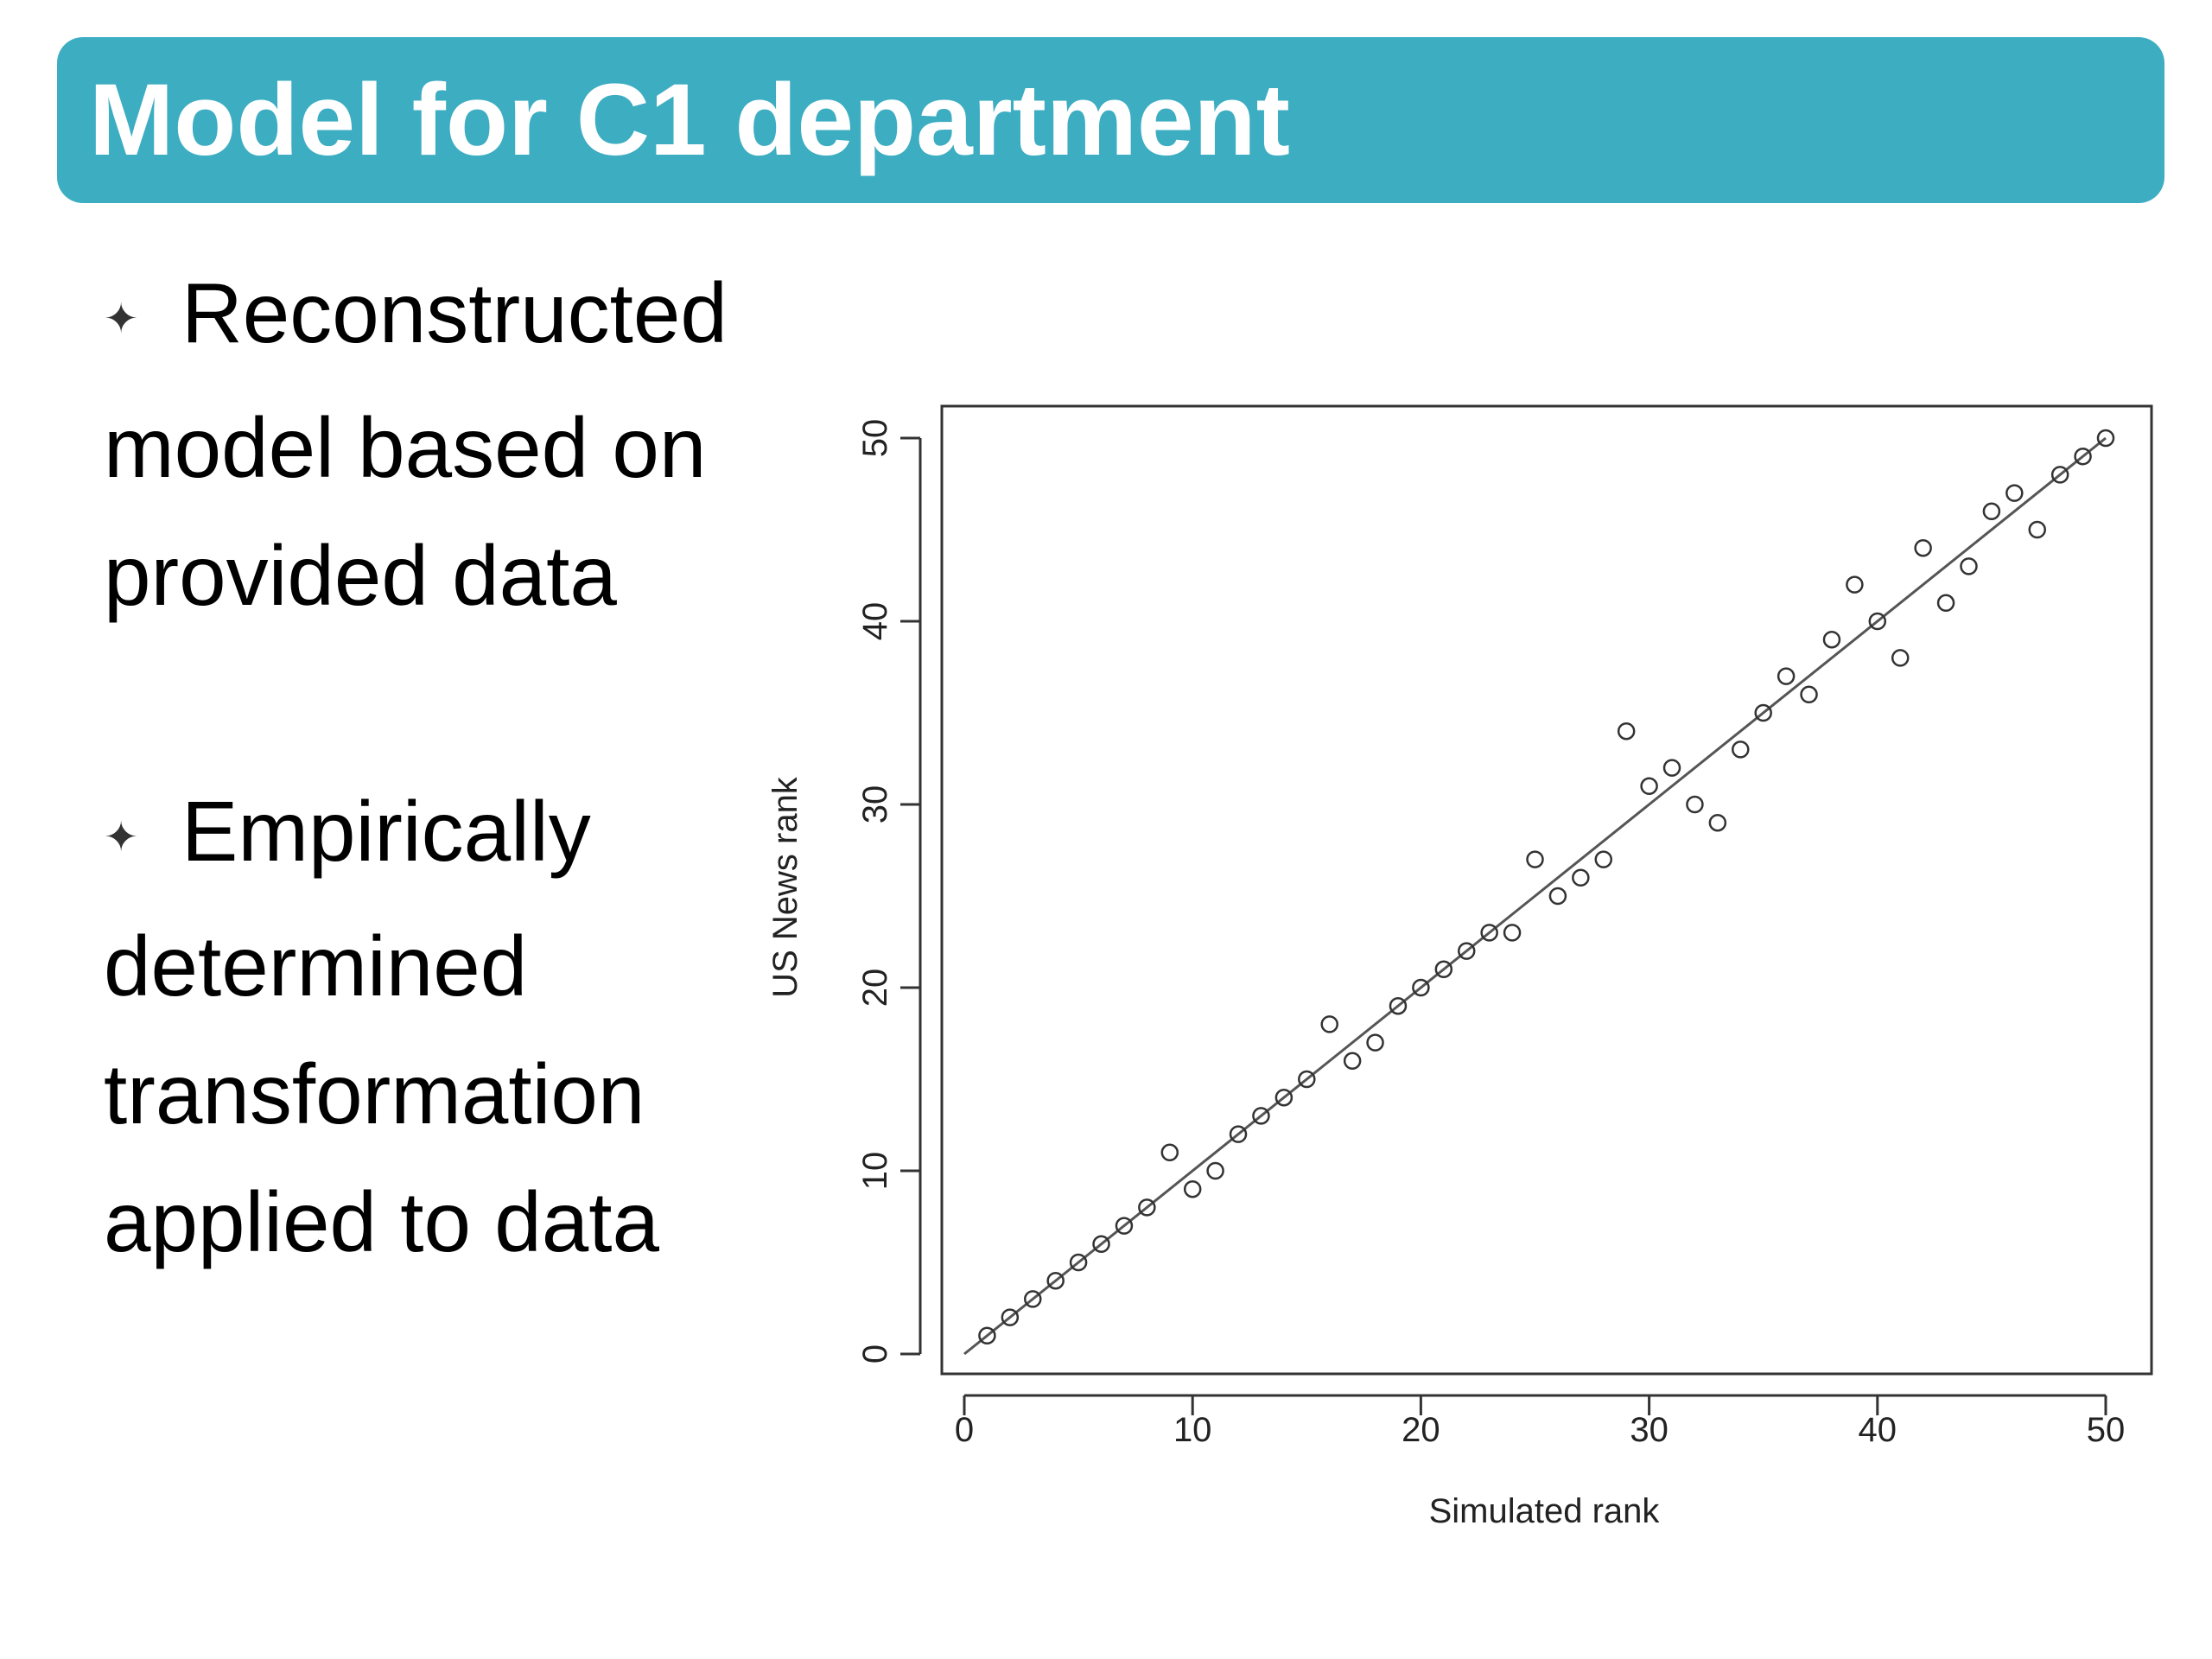 The width and height of the screenshot is (2212, 1659). I want to click on x-tick-label: 10, so click(1192, 1430).